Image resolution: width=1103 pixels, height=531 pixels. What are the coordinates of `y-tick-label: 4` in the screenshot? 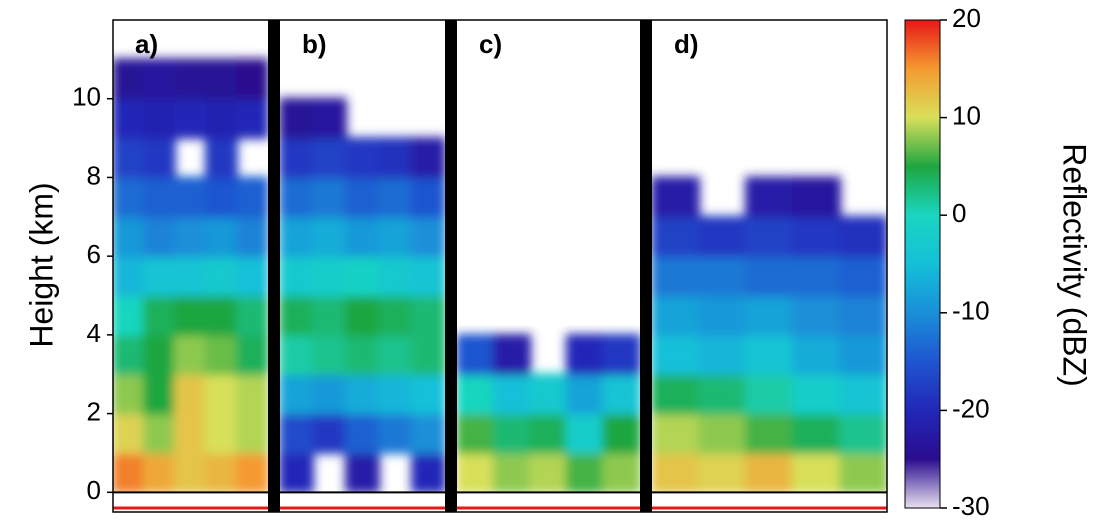 It's located at (94, 333).